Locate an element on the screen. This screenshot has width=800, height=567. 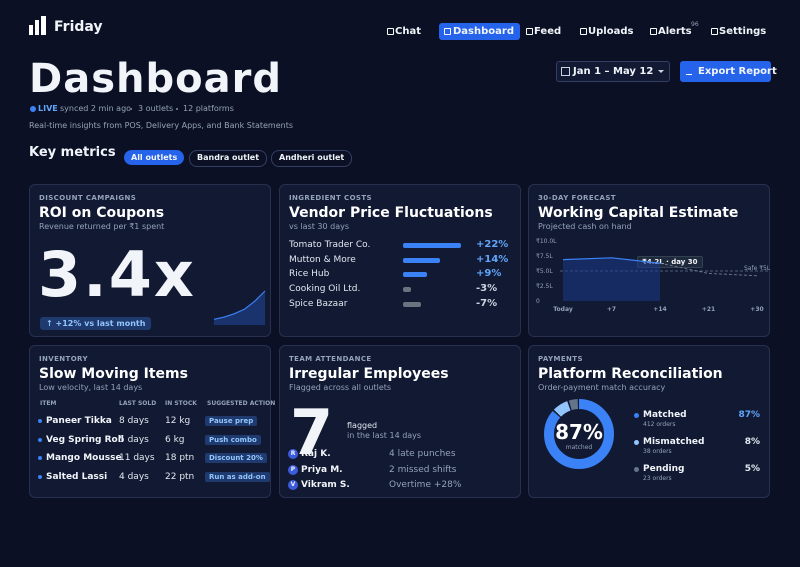
legend-orders: 412 orders is located at coordinates (659, 424).